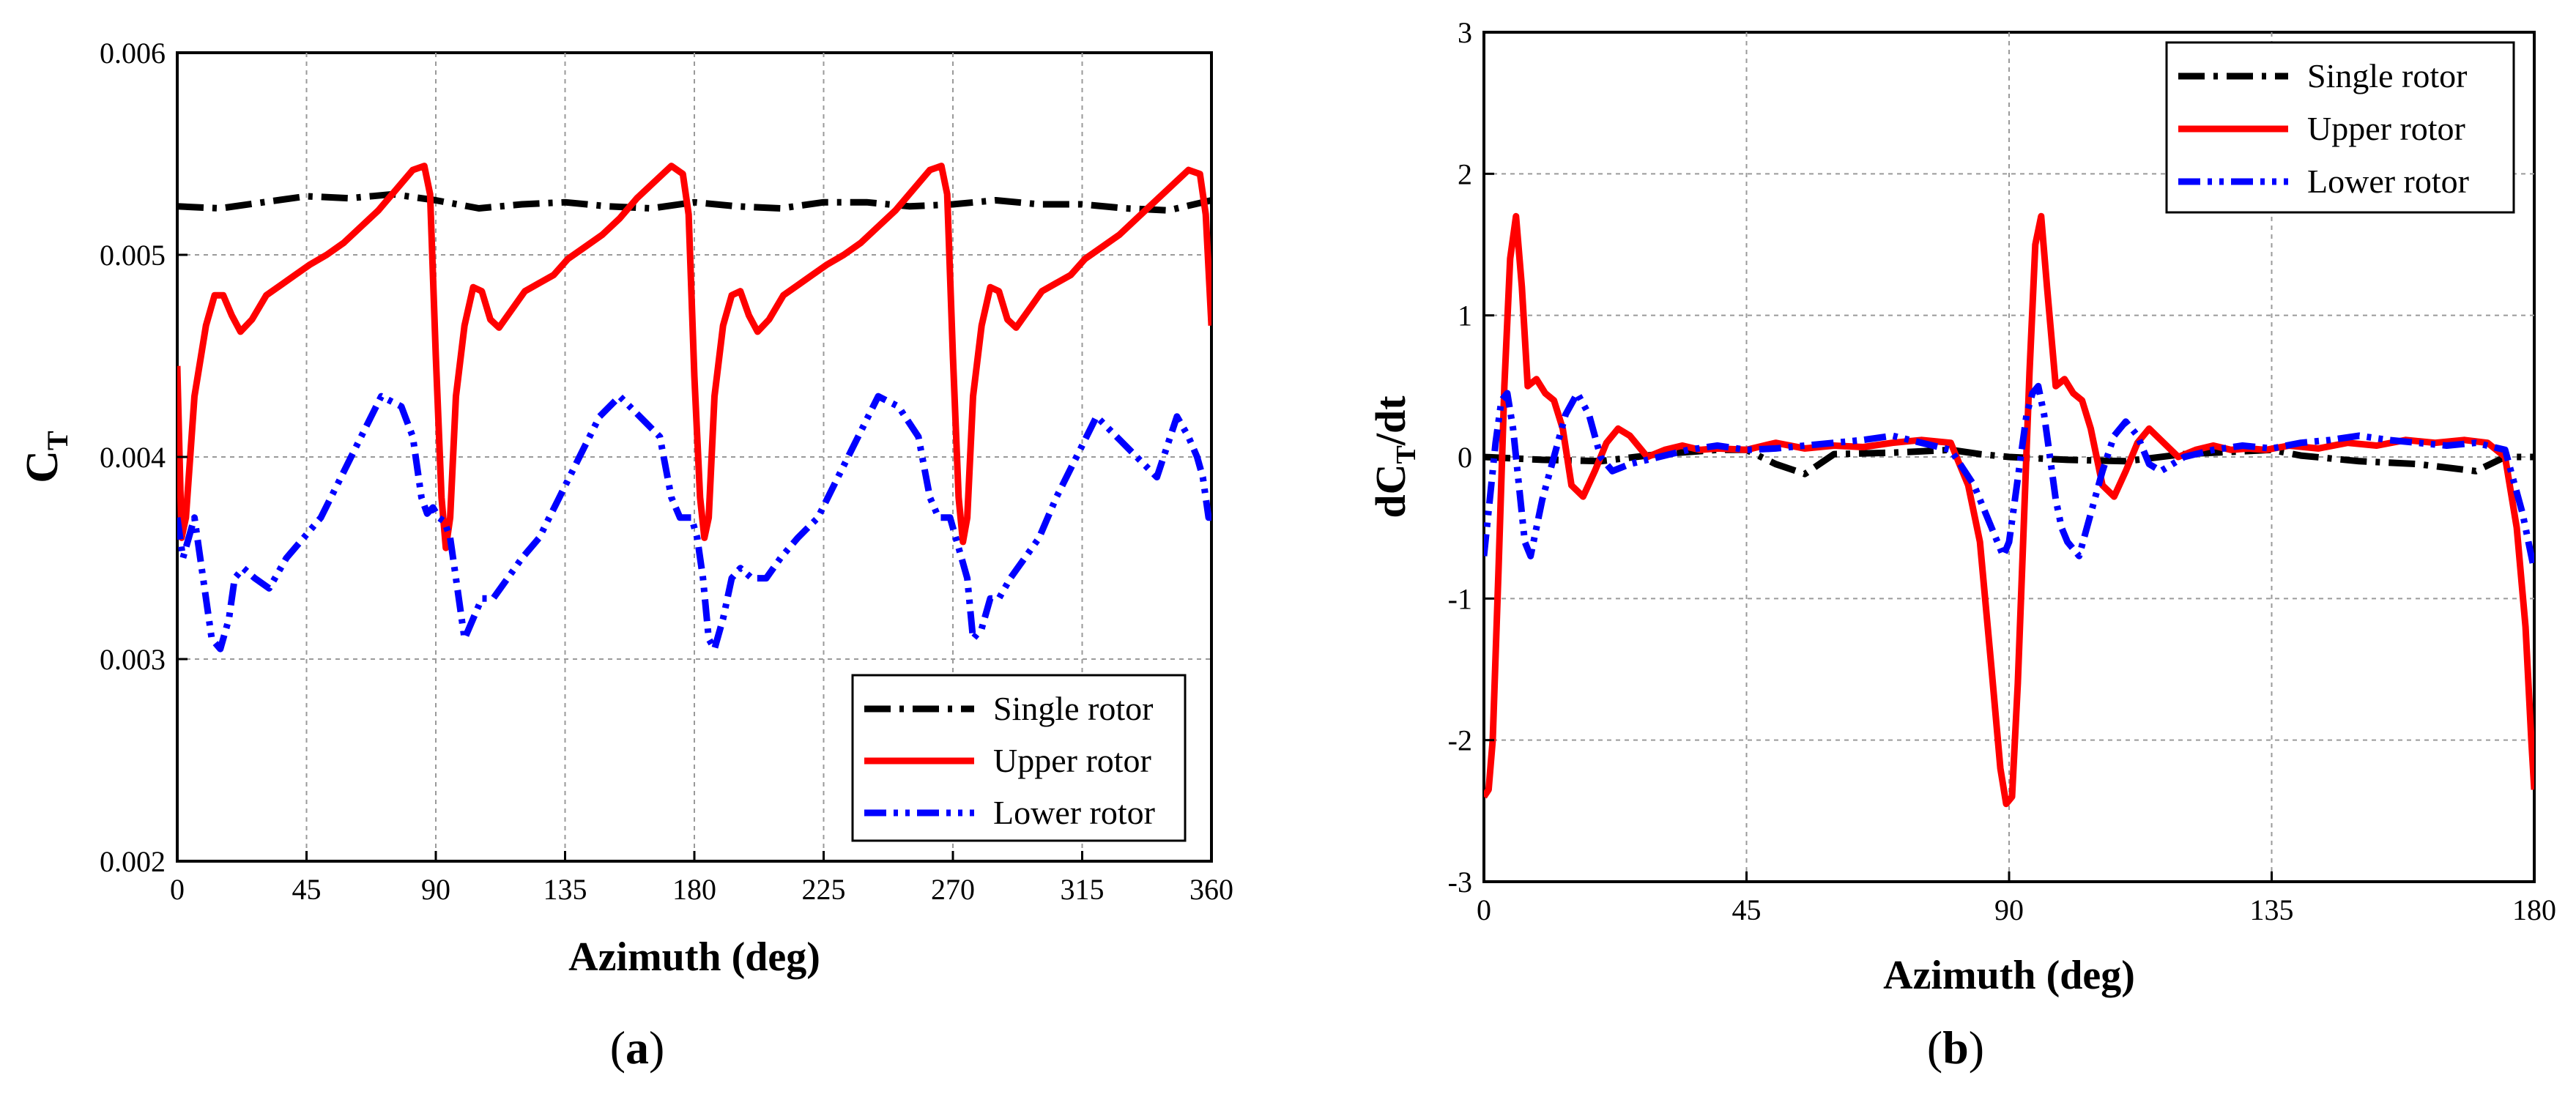 The image size is (2576, 1097). Describe the element at coordinates (1465, 457) in the screenshot. I see `y-tick-label-b: 0` at that location.